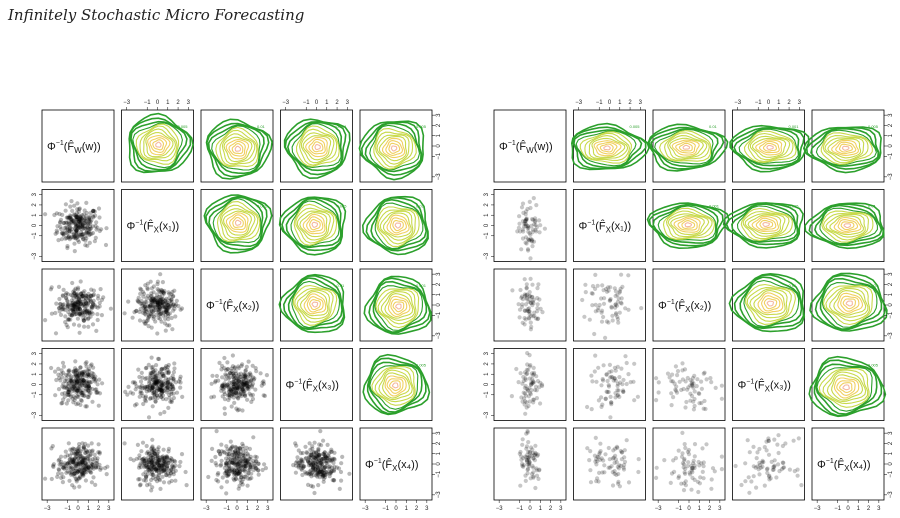 Image resolution: width=900 pixels, height=518 pixels. What do you see at coordinates (391, 465) in the screenshot?
I see `variable-label: Φ−1(F̂X(x₄))` at bounding box center [391, 465].